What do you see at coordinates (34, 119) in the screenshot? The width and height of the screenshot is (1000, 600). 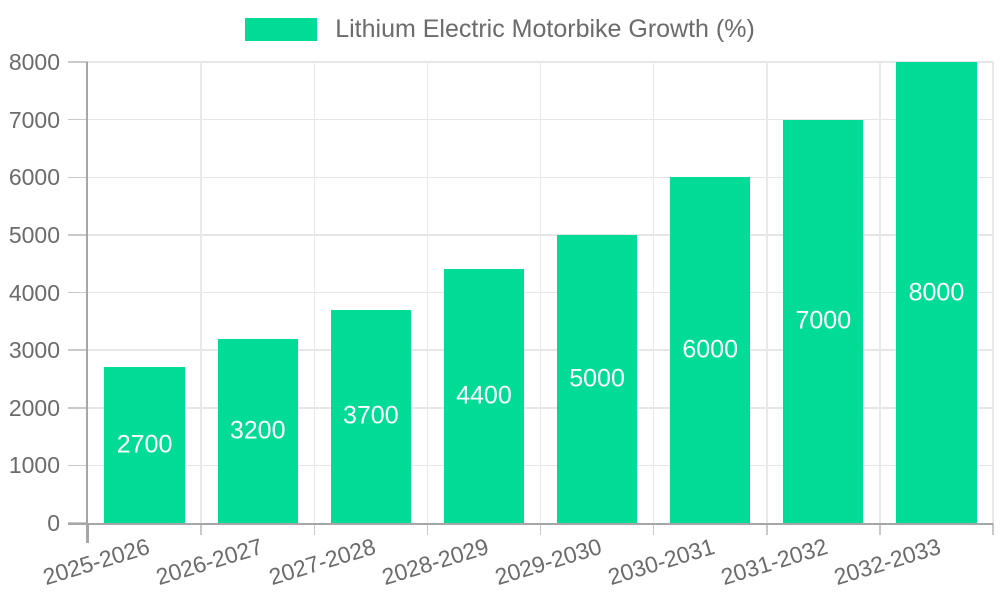 I see `y-axis-tick-label: 7000` at bounding box center [34, 119].